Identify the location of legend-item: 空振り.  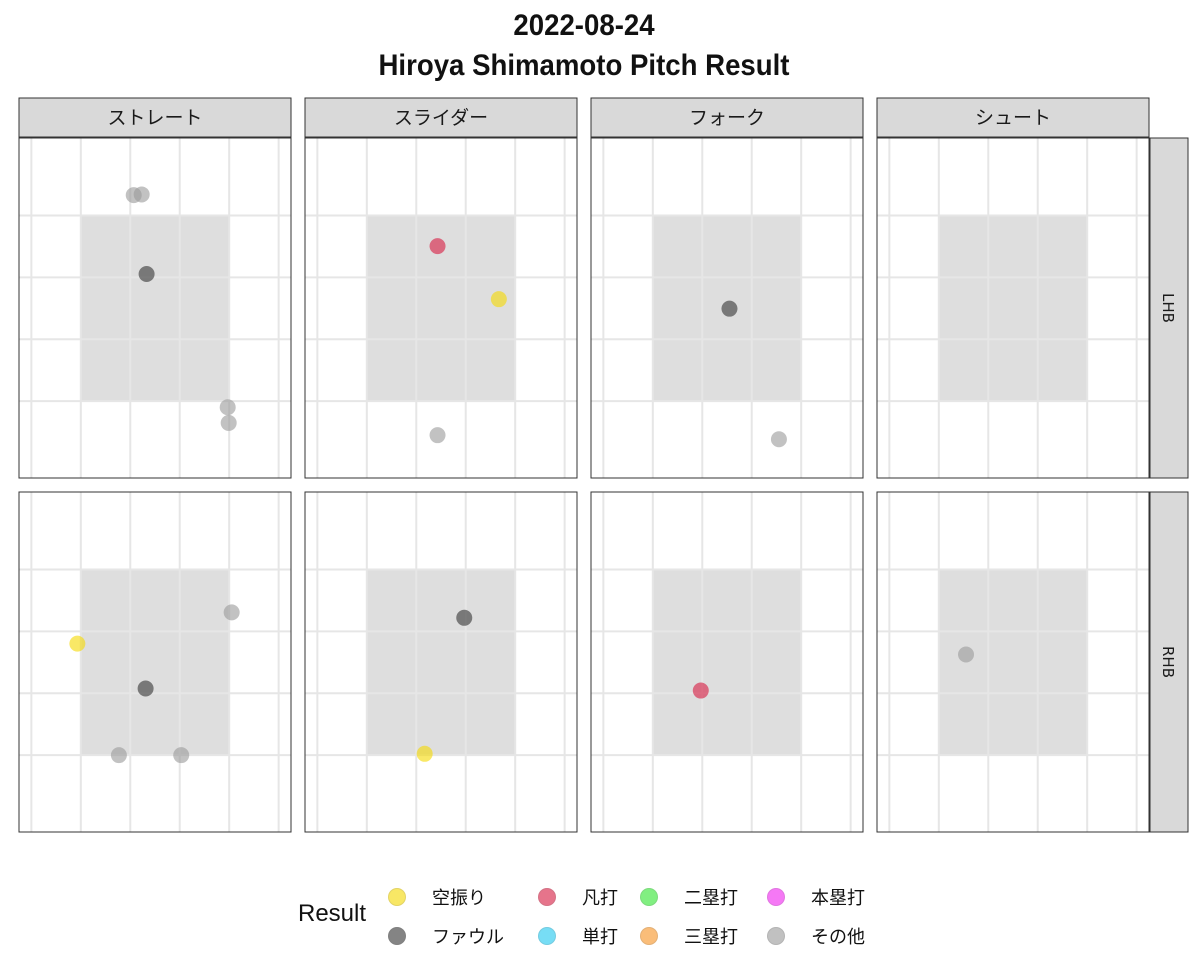
(437, 897).